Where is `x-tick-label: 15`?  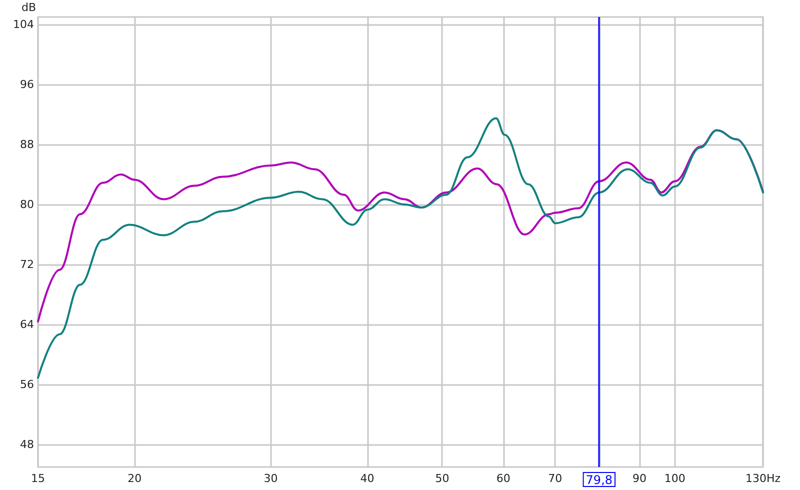 x-tick-label: 15 is located at coordinates (38, 478).